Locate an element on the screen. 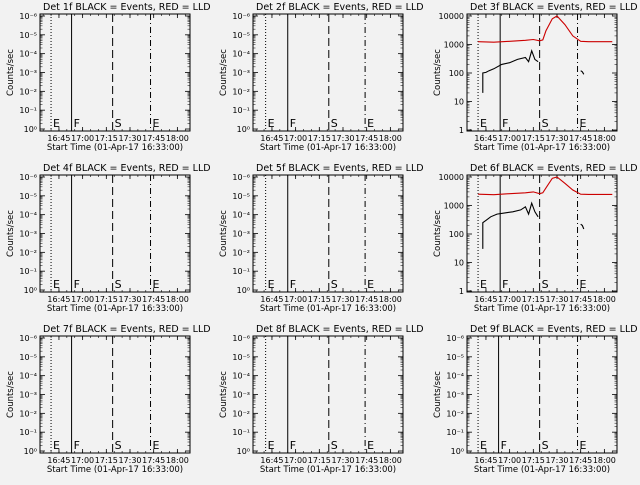  panel-title: Det 8f BLACK = Events, RED = LLD is located at coordinates (340, 329).